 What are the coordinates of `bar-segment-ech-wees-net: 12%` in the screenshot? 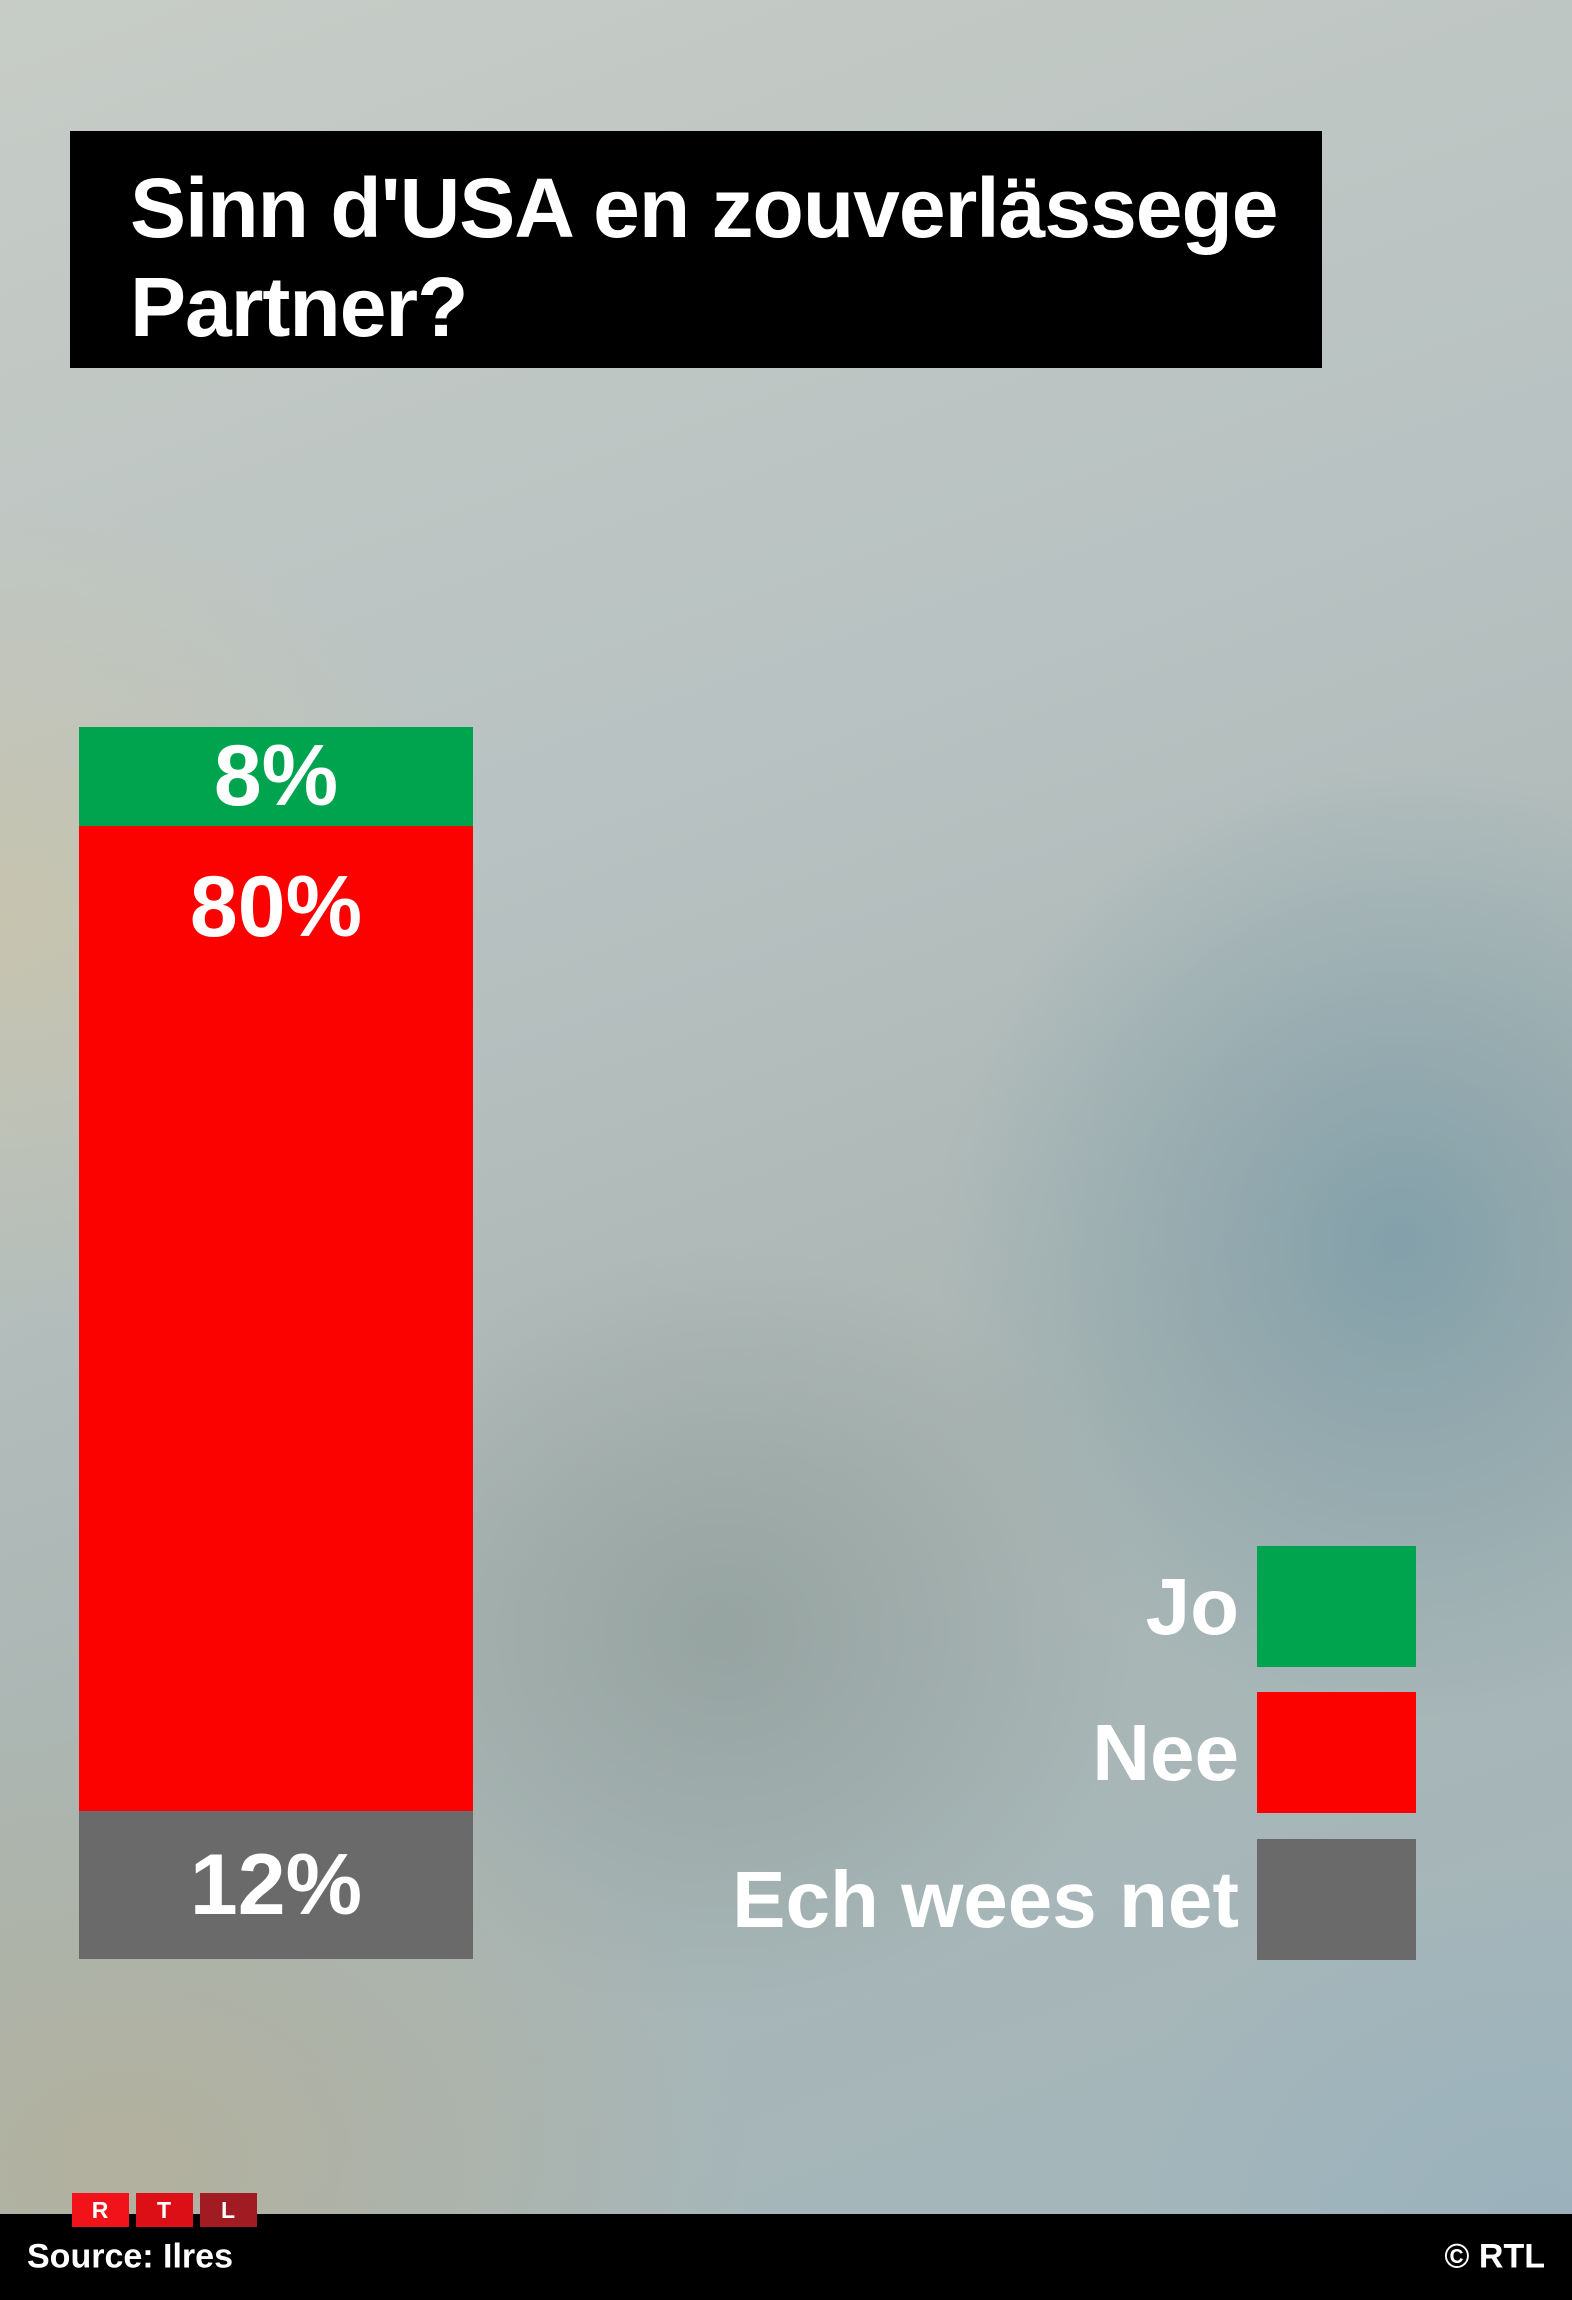 It's located at (276, 1885).